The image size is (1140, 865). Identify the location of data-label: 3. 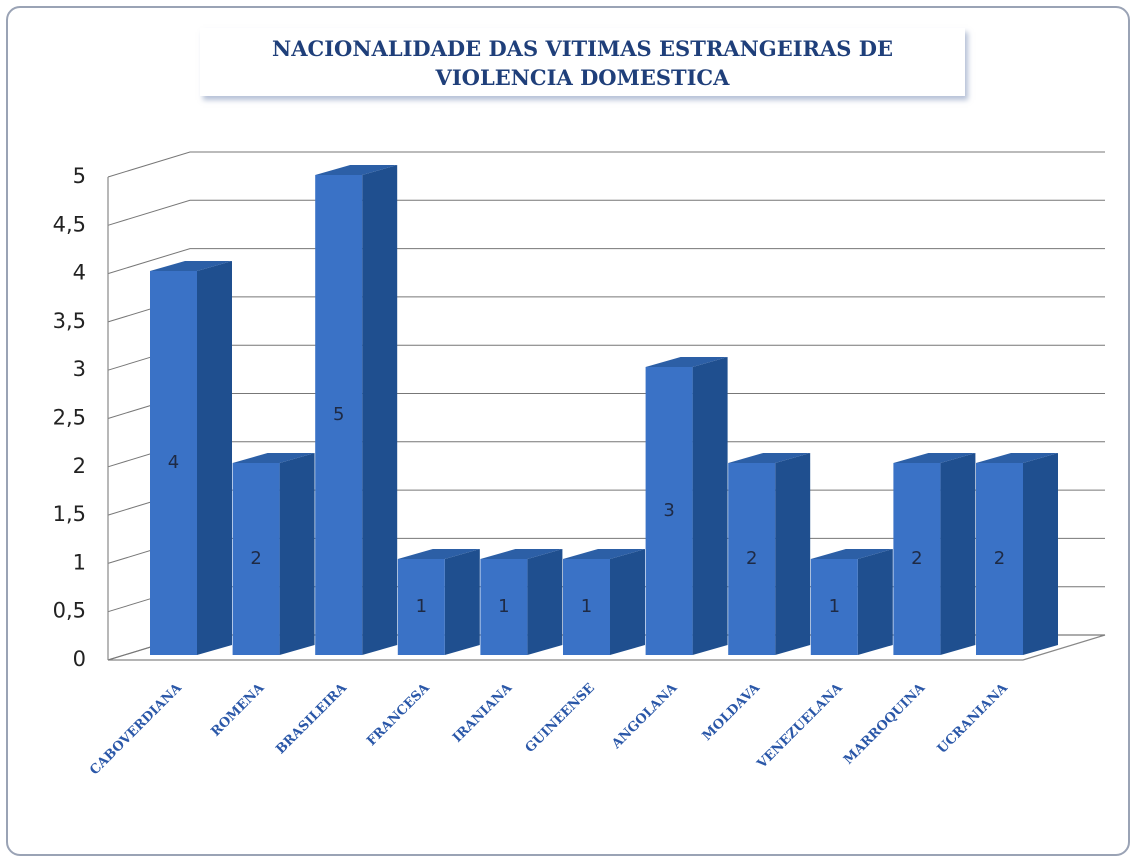
(668, 510).